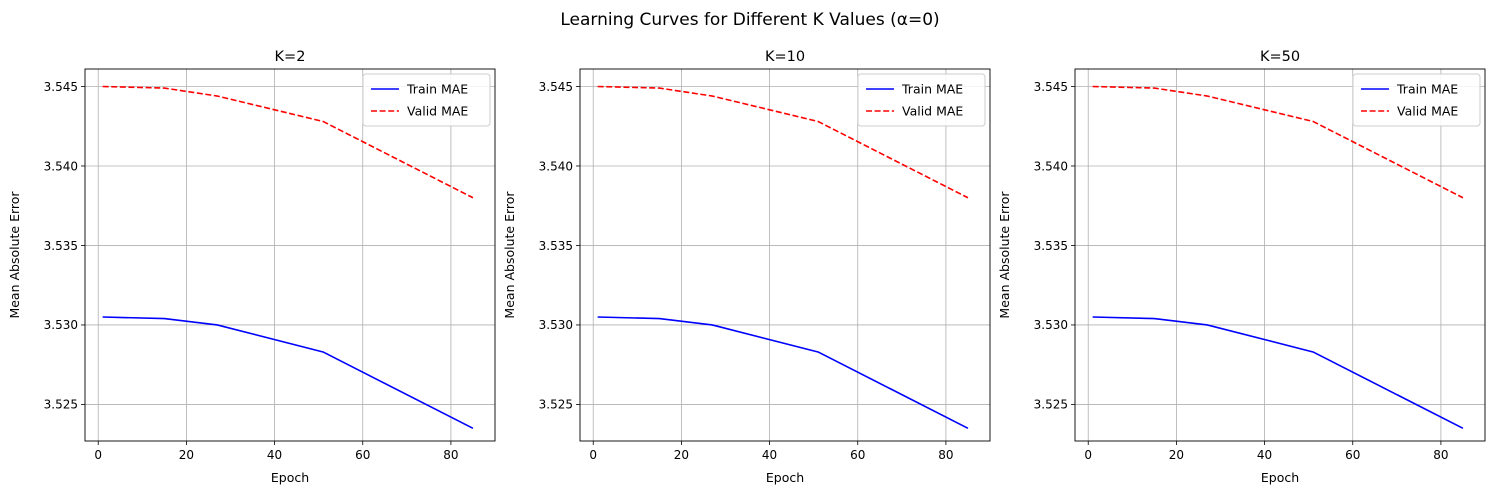 The width and height of the screenshot is (1500, 500). What do you see at coordinates (290, 57) in the screenshot?
I see `chart-title: K=2` at bounding box center [290, 57].